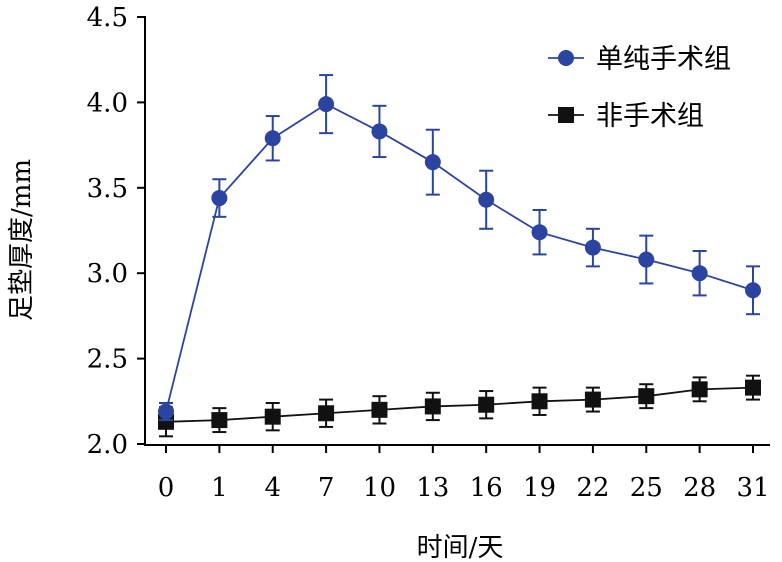 The height and width of the screenshot is (562, 782). I want to click on x-tick-label: 28, so click(699, 488).